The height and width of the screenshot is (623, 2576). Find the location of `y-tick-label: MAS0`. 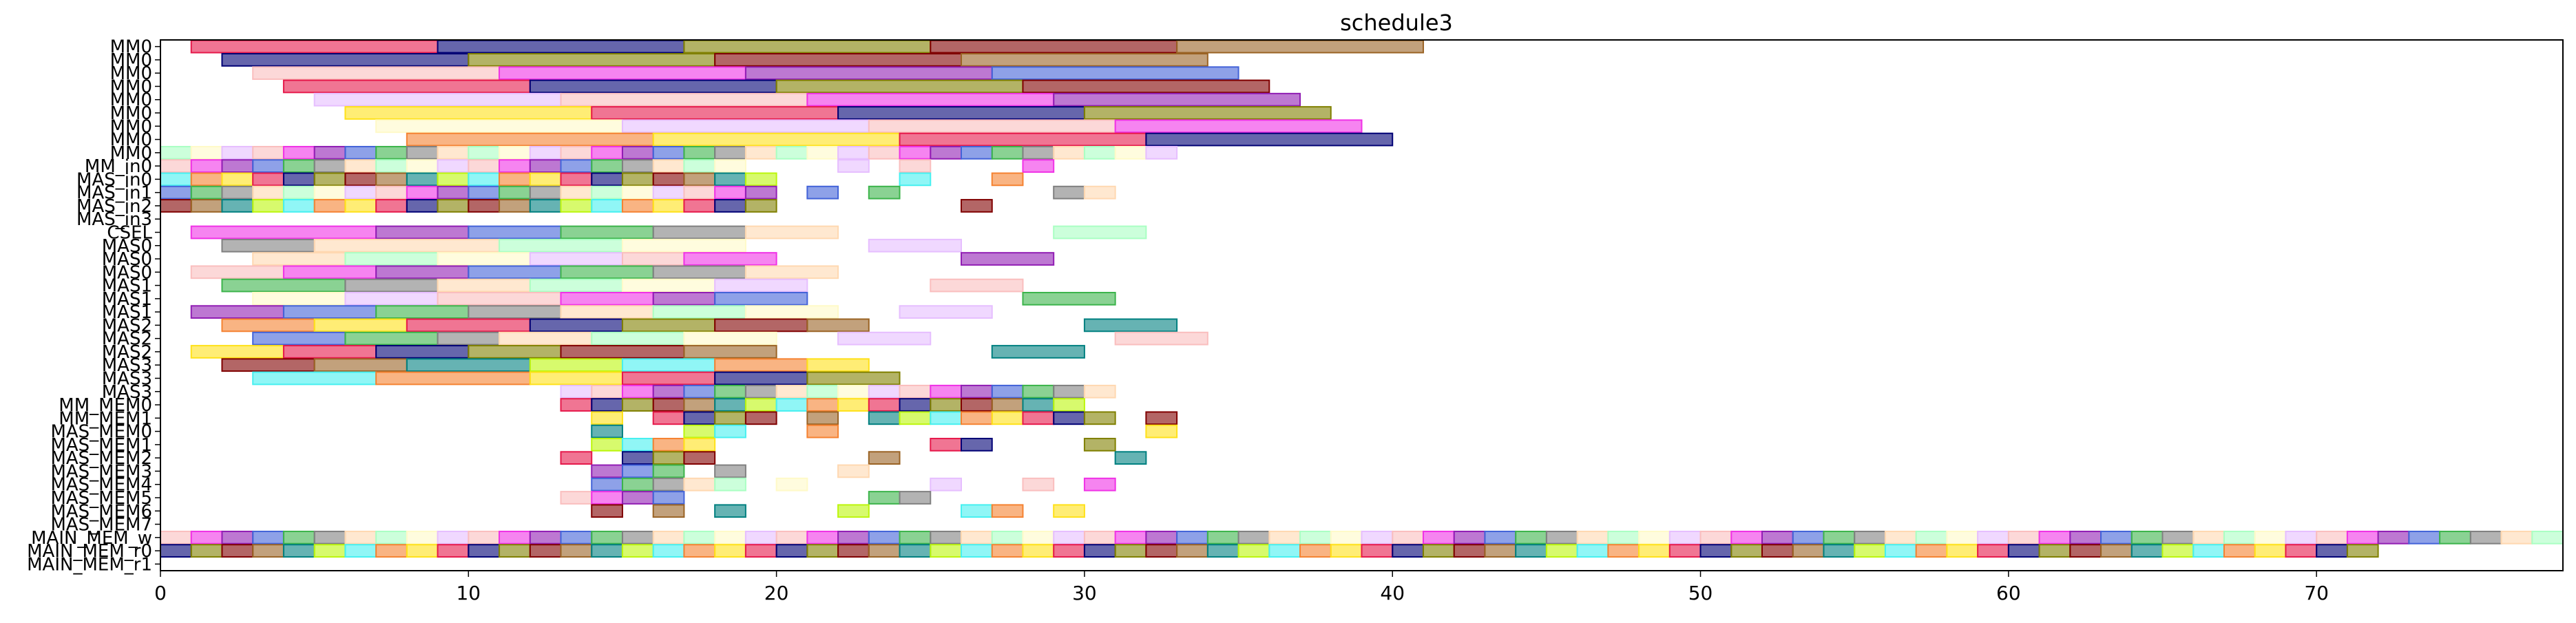

y-tick-label: MAS0 is located at coordinates (127, 259).